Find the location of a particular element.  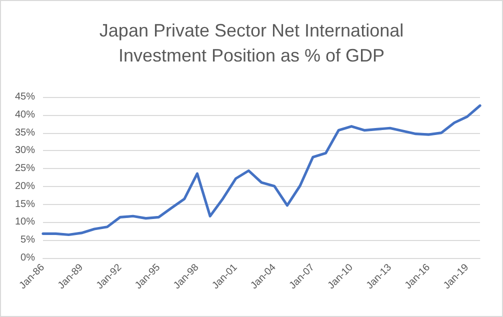

y-tick-label: 5% is located at coordinates (28, 240).